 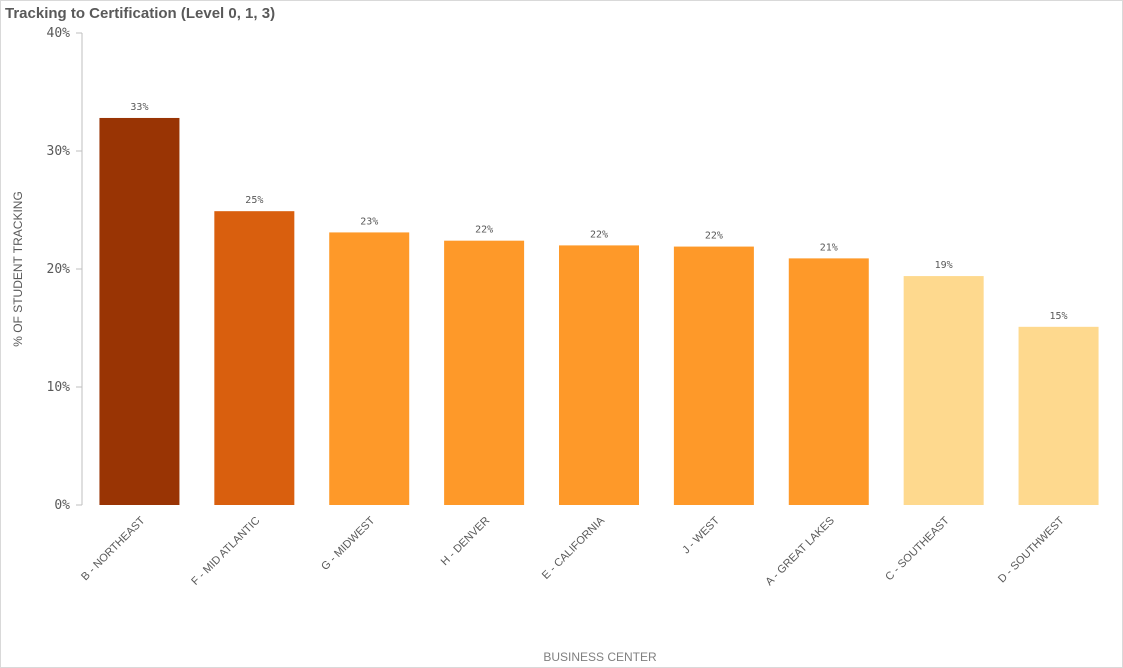 I want to click on y-tick-label: 10%, so click(x=59, y=387).